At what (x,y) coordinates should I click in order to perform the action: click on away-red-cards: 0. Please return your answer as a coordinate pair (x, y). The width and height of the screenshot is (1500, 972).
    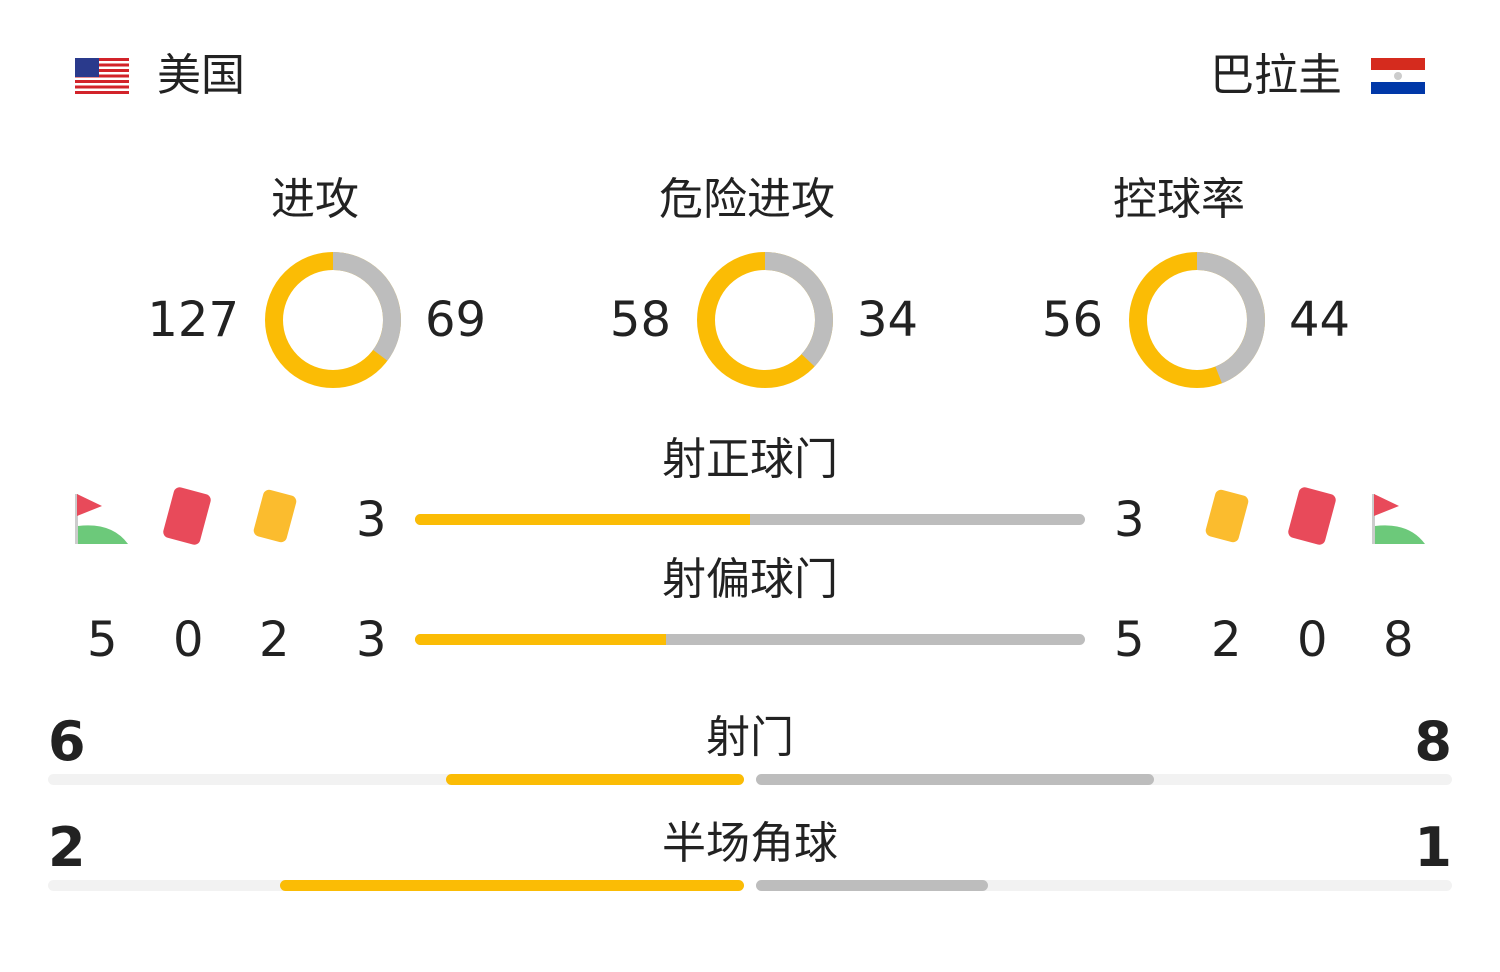
    Looking at the image, I should click on (1312, 640).